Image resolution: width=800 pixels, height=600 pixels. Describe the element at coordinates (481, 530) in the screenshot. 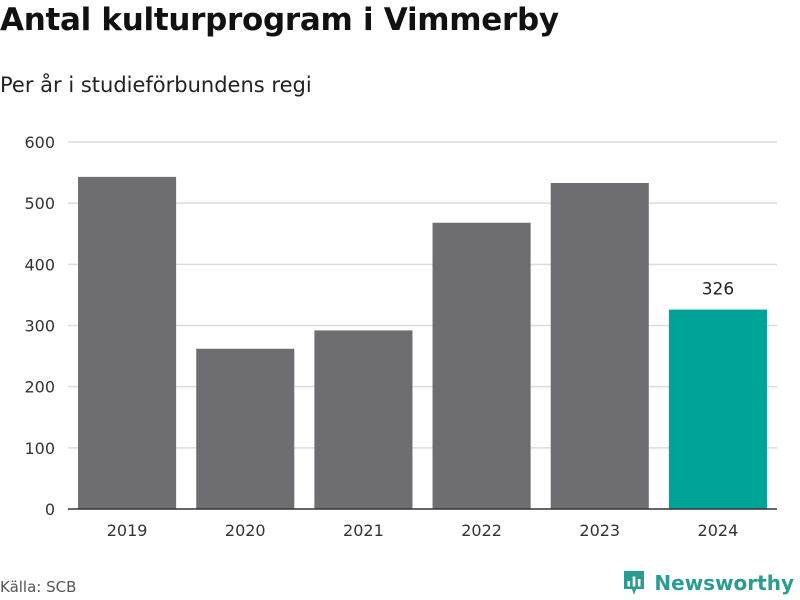

I see `x-tick-label: 2022` at that location.